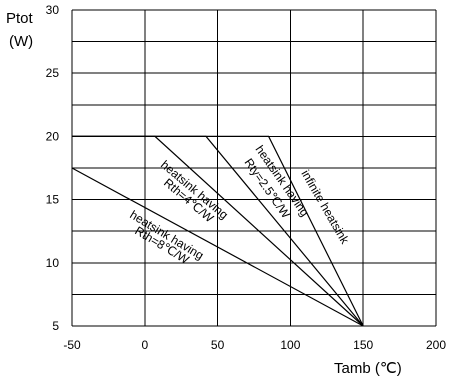  Describe the element at coordinates (72, 345) in the screenshot. I see `x-tick-label: -50` at that location.